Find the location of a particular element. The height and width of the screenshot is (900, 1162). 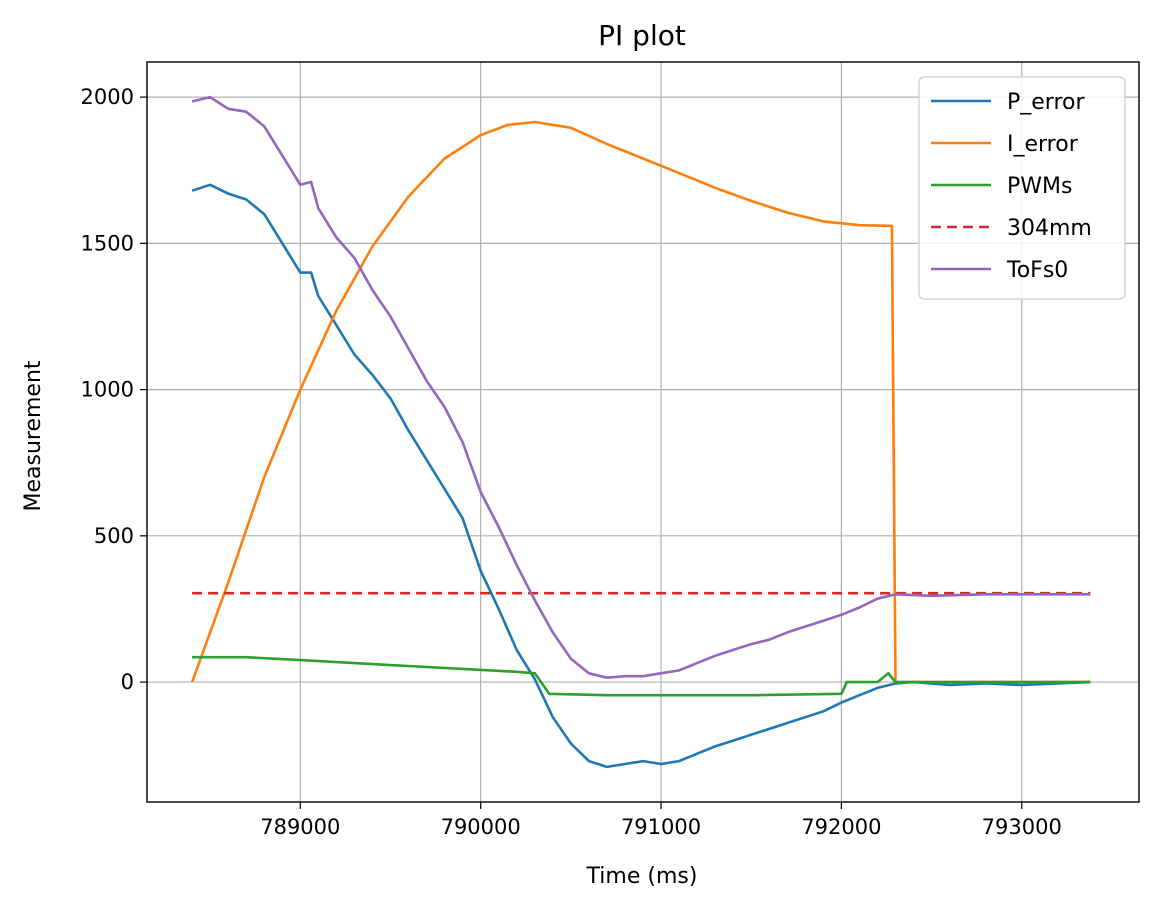

x-tick-label: 793000 is located at coordinates (1022, 827).